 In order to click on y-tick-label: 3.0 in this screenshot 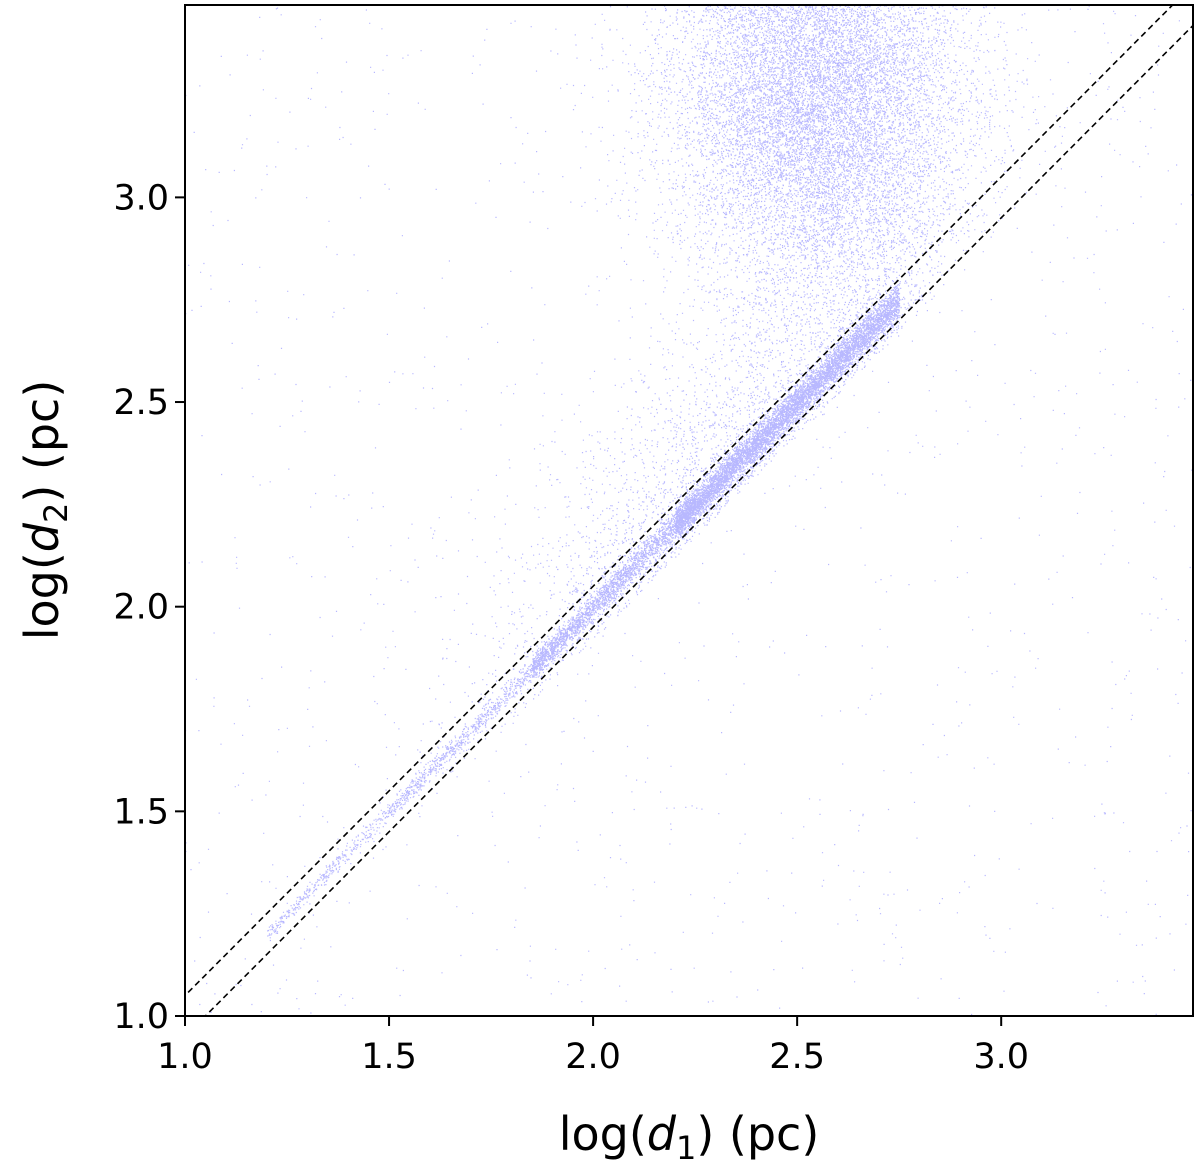, I will do `click(141, 198)`.